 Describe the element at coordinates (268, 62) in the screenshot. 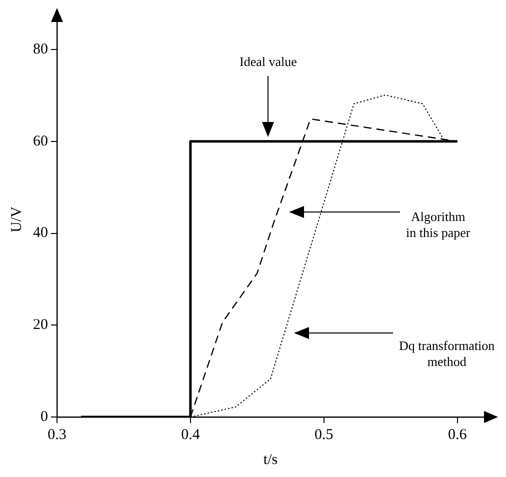

I see `annotation: Ideal value` at that location.